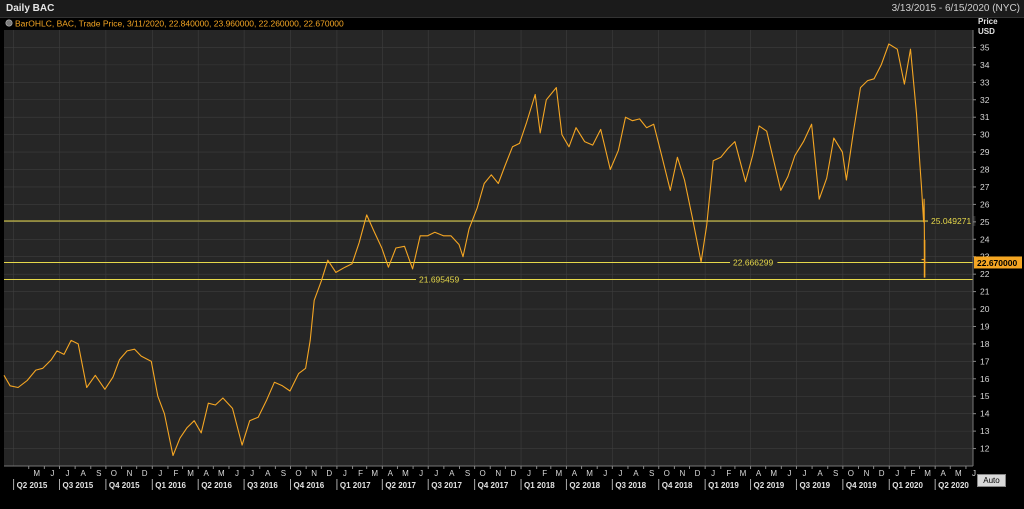 The width and height of the screenshot is (1024, 509). What do you see at coordinates (986, 31) in the screenshot?
I see `axis-title-currency: USD` at bounding box center [986, 31].